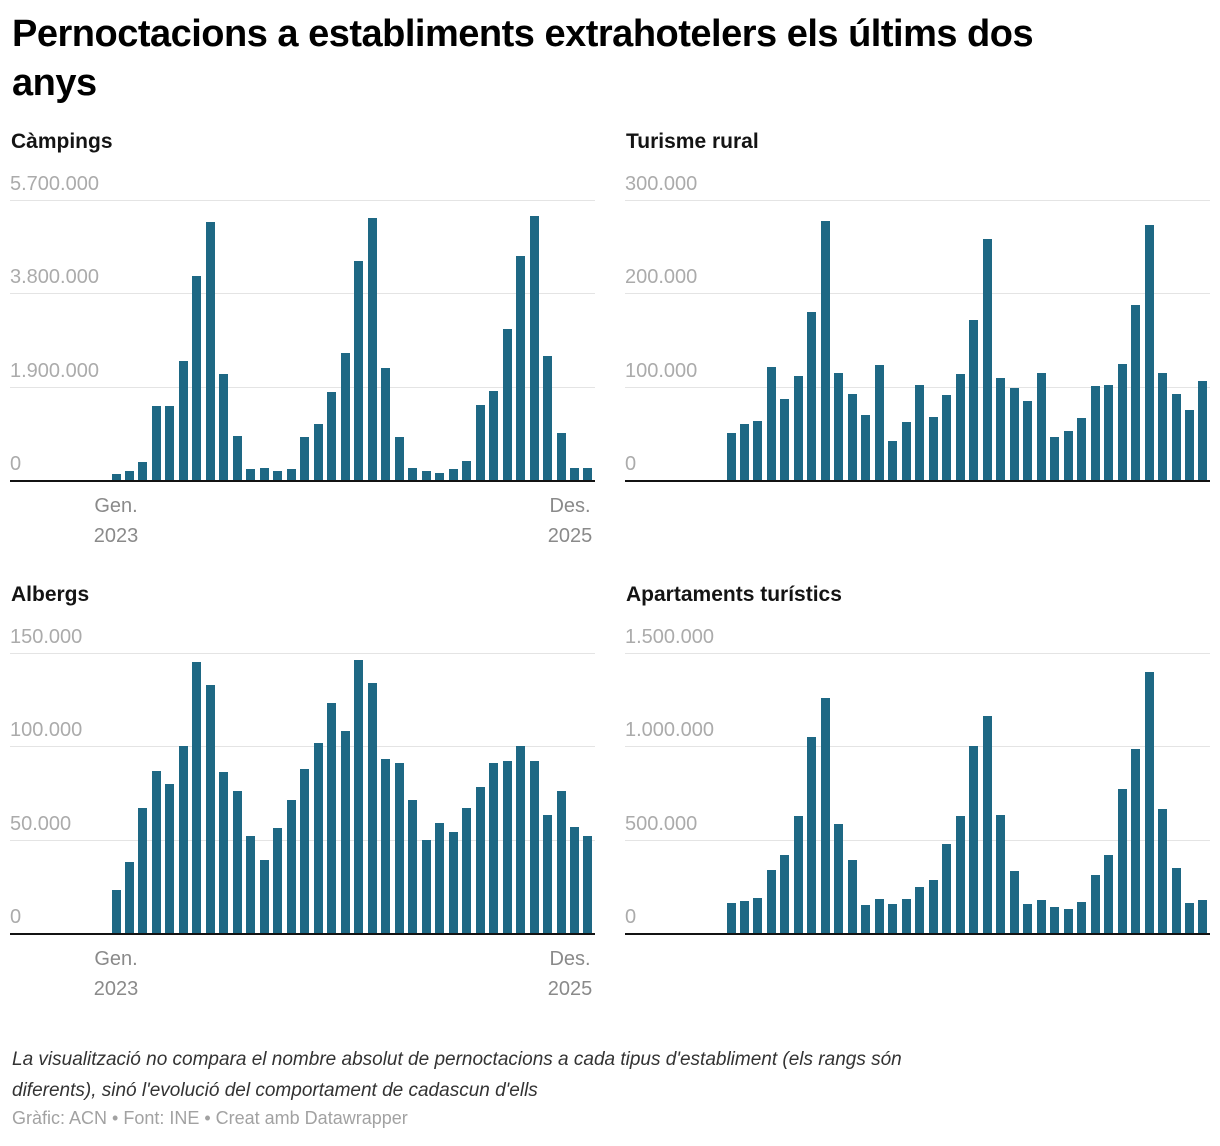  Describe the element at coordinates (1163, 871) in the screenshot. I see `bar-apartaments-tur-stics-set-2025` at that location.